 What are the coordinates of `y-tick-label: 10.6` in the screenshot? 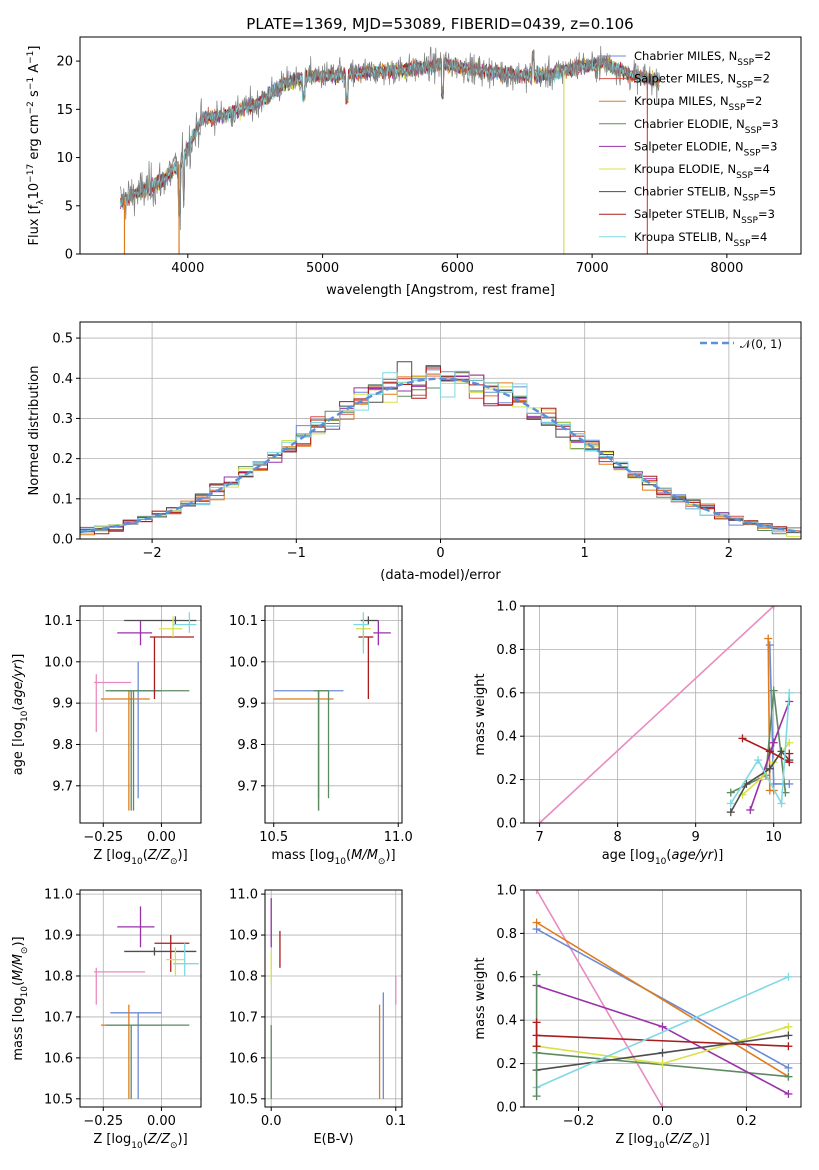 It's located at (243, 1058).